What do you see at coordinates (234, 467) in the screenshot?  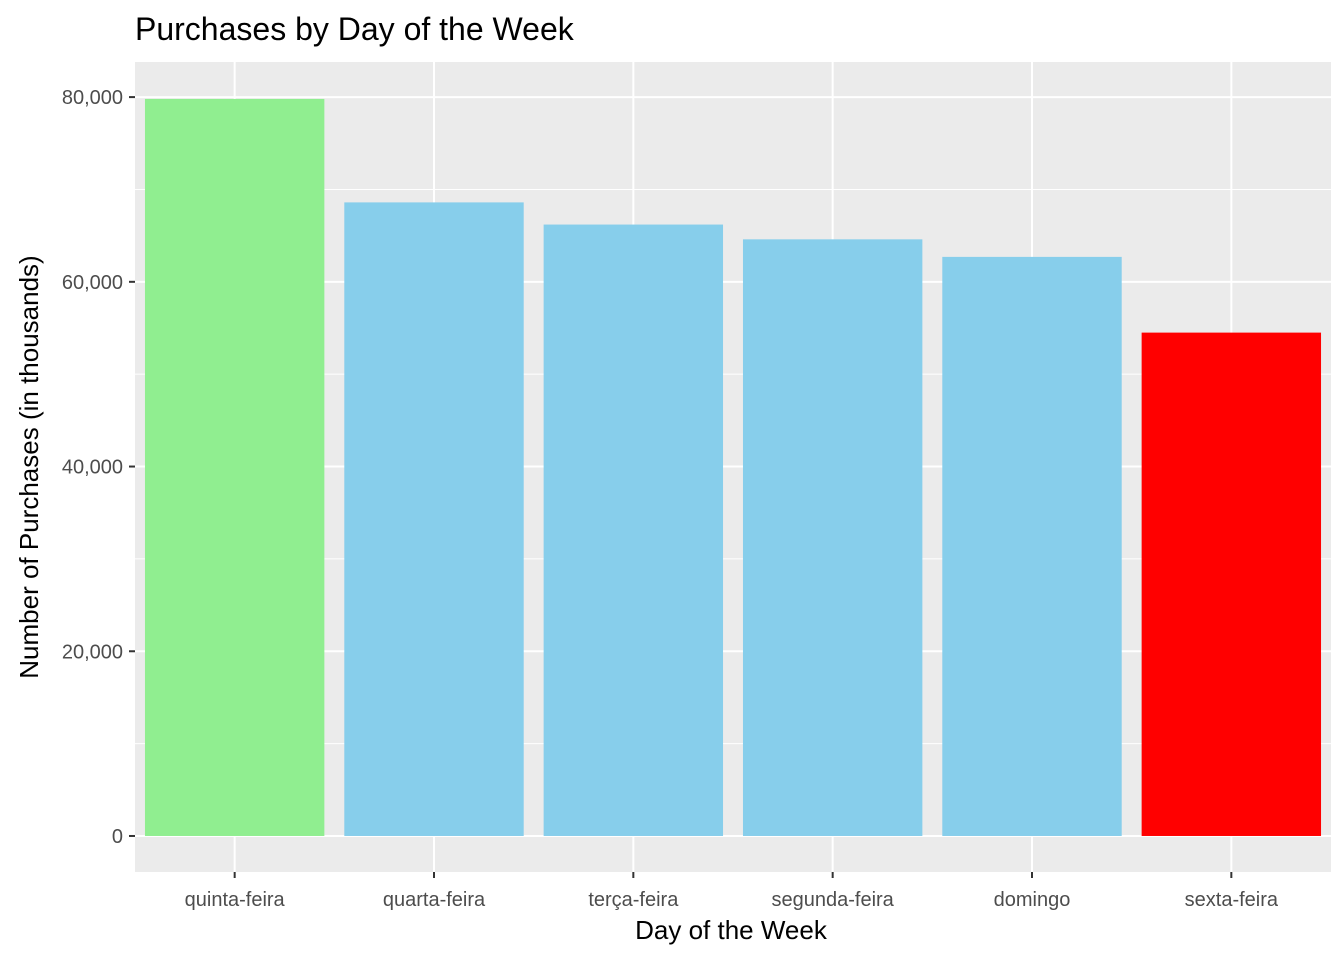 I see `bar-quinta-feira` at bounding box center [234, 467].